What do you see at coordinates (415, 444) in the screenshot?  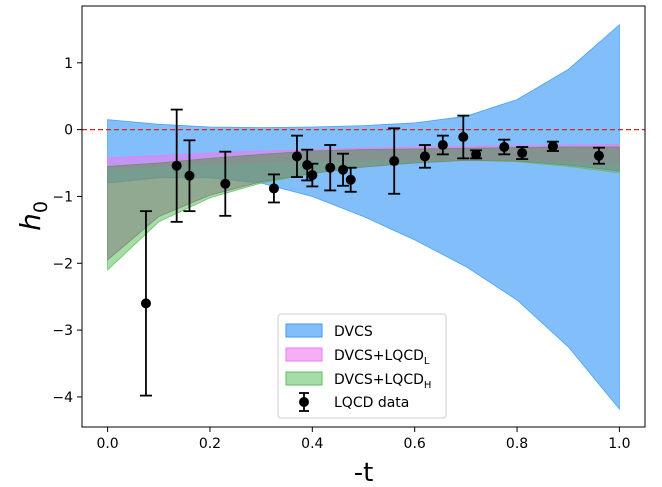 I see `x-tick-label: 0.6` at bounding box center [415, 444].